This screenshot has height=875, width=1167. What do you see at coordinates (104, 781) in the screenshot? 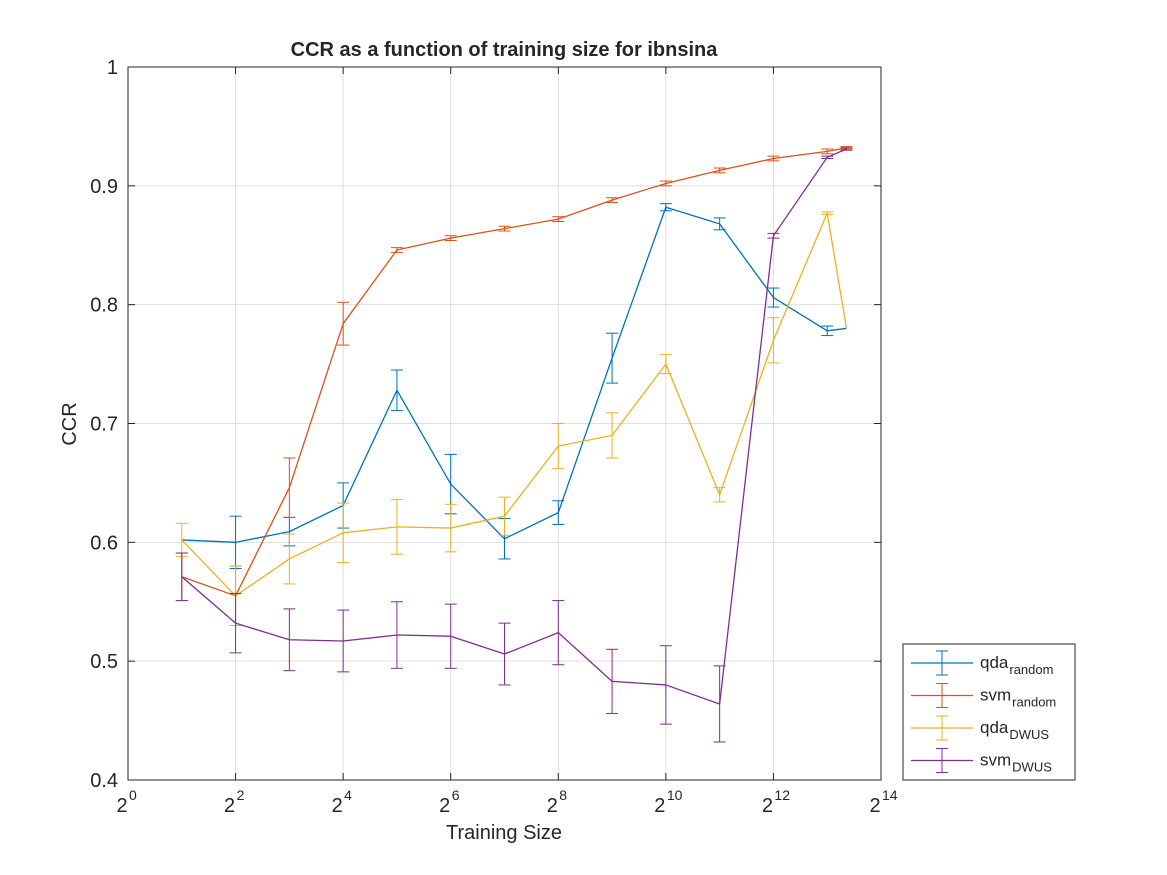
I see `y-tick-label: 0.4` at bounding box center [104, 781].